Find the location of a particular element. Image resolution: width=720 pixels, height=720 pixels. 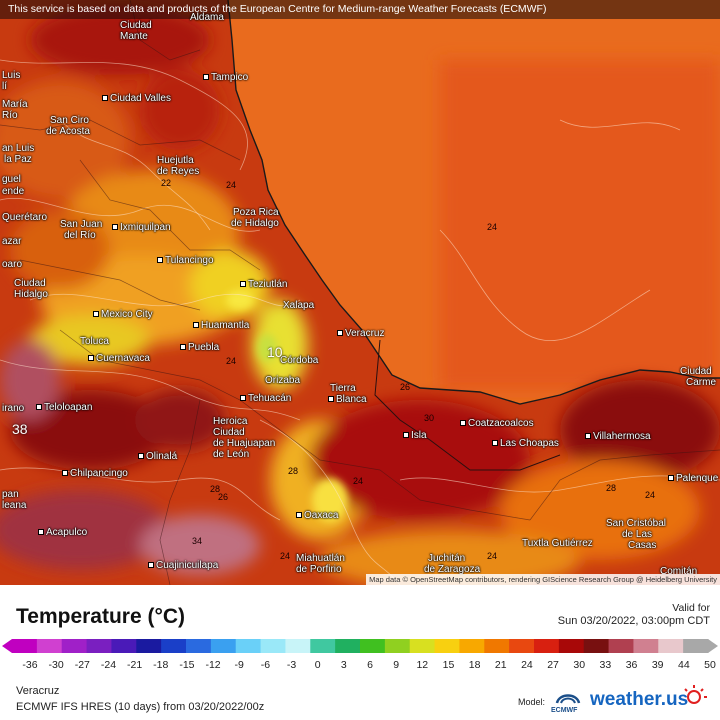

legend-title: Temperature (°C) is located at coordinates (101, 616).